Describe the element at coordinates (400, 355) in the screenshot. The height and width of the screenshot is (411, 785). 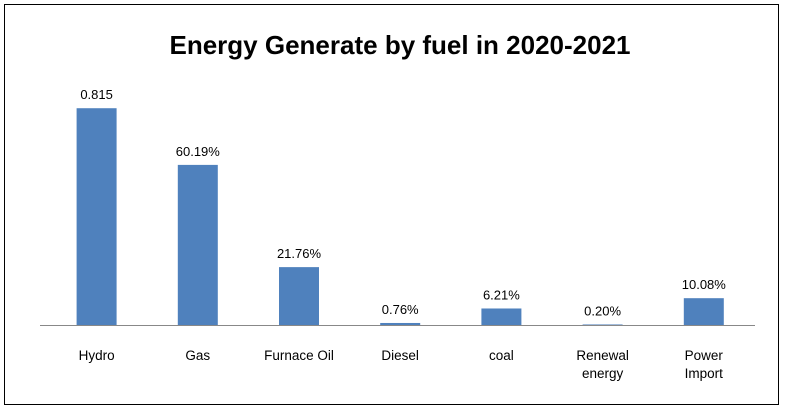
I see `x-tick-label: Diesel` at that location.